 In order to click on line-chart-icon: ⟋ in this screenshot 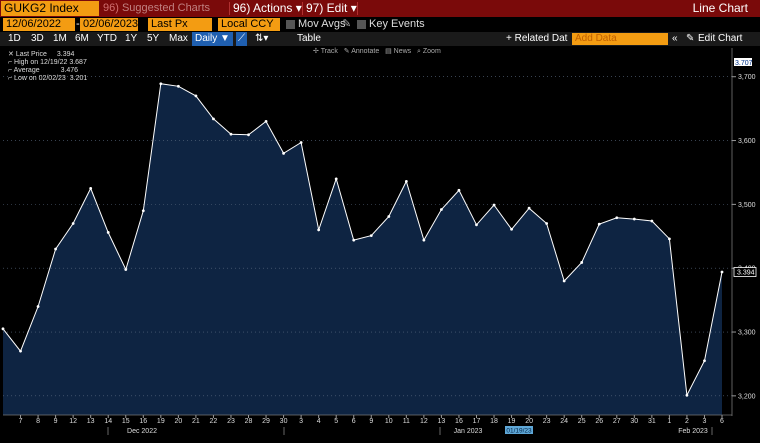, I will do `click(241, 39)`.